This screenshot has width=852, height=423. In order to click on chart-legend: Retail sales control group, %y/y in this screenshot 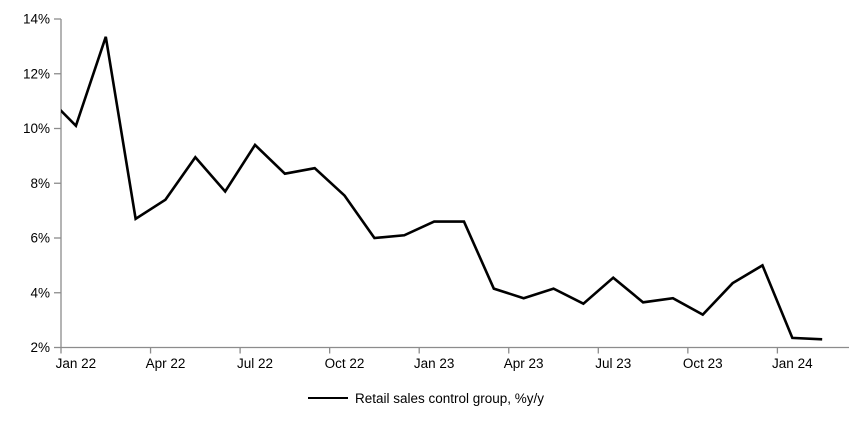, I will do `click(426, 398)`.